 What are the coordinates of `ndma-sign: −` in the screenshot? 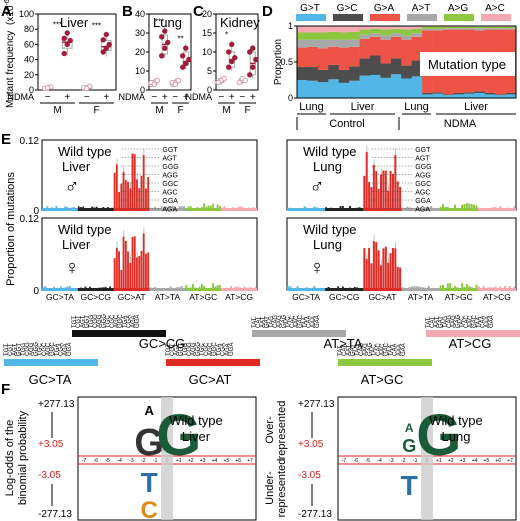 It's located at (221, 97).